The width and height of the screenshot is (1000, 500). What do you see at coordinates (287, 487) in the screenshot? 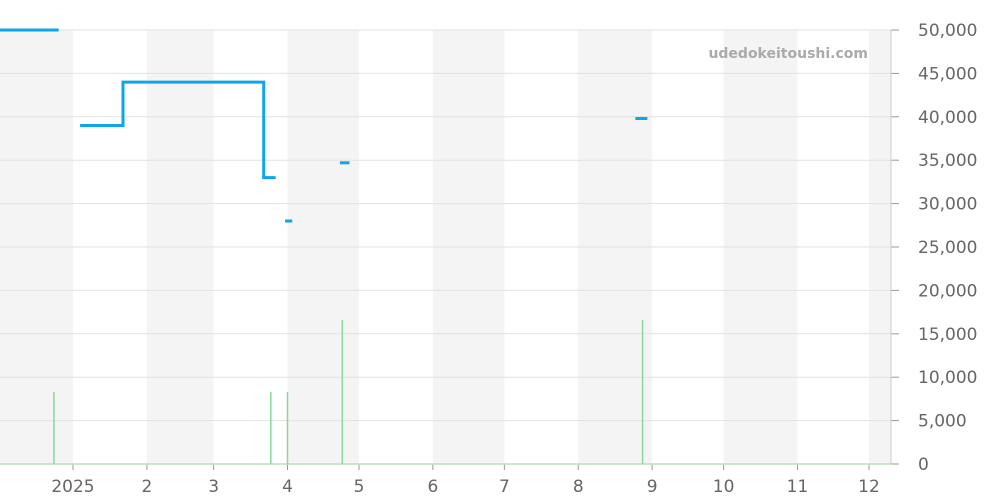
I see `x-tick-label: 4` at bounding box center [287, 487].